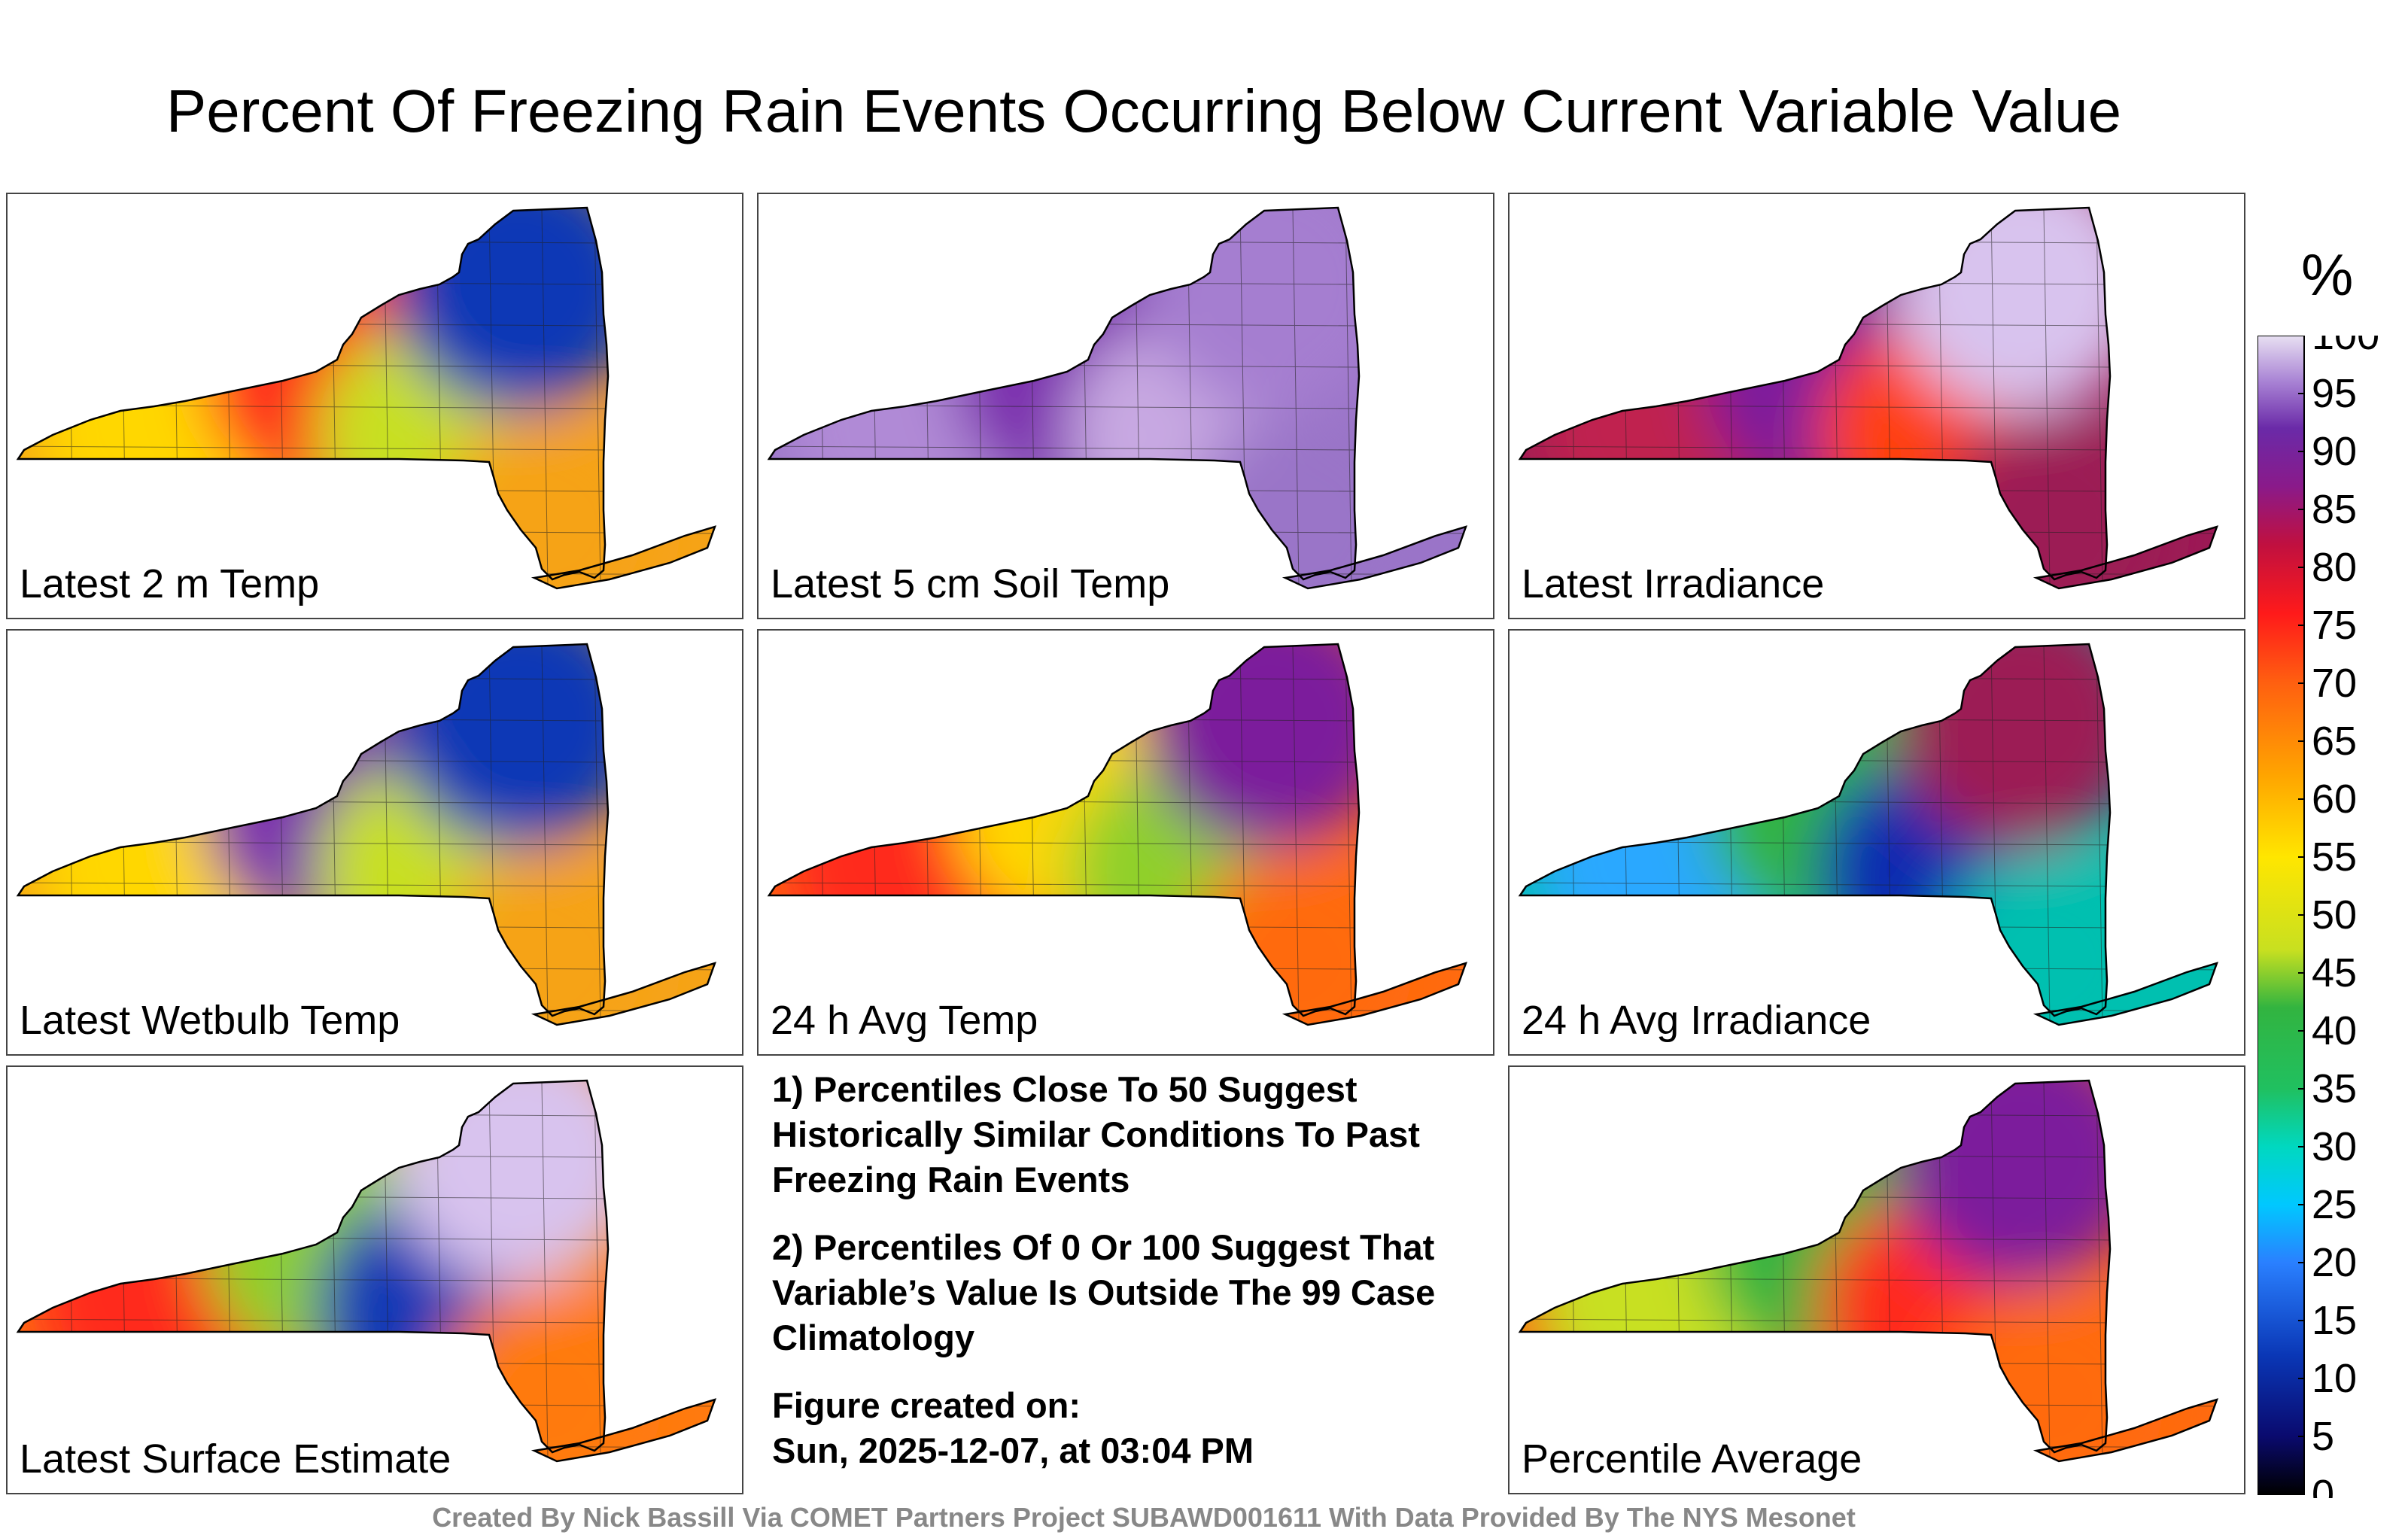 This screenshot has height=1535, width=2408. I want to click on colorbar-tick-label: 0, so click(2323, 1485).